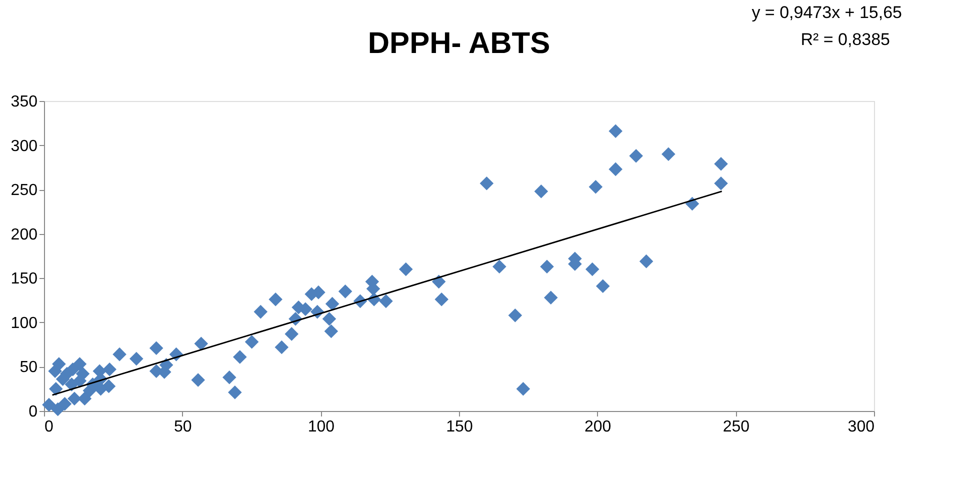 The width and height of the screenshot is (968, 495). Describe the element at coordinates (24, 146) in the screenshot. I see `y-tick-label: 300` at that location.